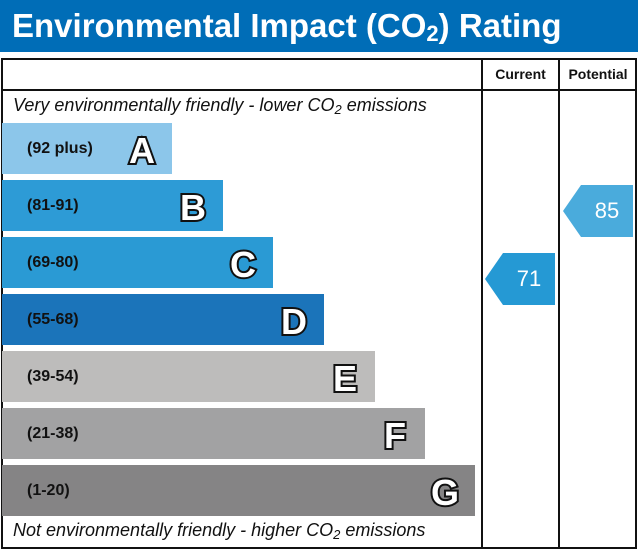 The image size is (638, 550). What do you see at coordinates (53, 262) in the screenshot?
I see `band-range: (69-80)` at bounding box center [53, 262].